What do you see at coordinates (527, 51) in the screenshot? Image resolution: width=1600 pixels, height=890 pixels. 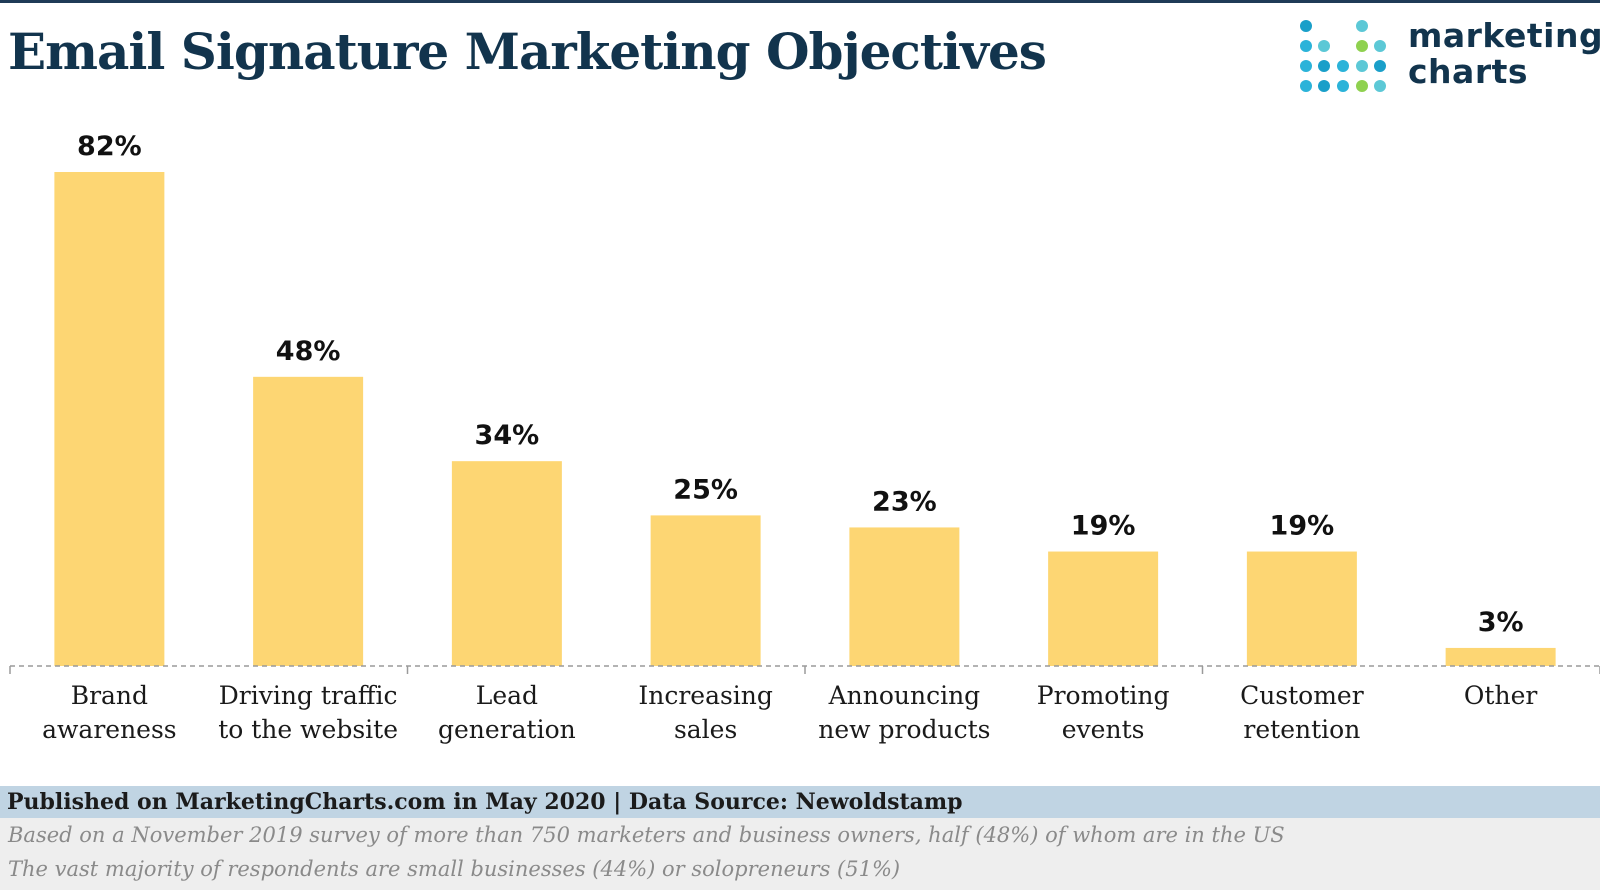 I see `chart-title: Email Signature Marketing Objectives` at bounding box center [527, 51].